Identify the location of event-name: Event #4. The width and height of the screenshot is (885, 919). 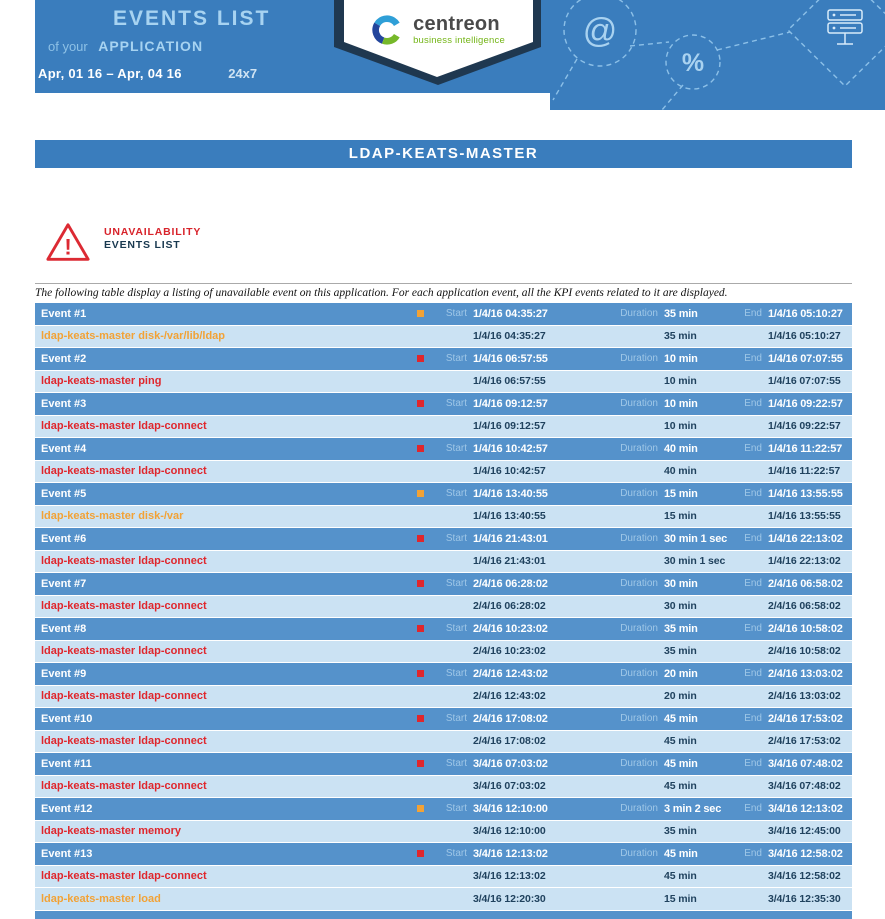
(64, 448).